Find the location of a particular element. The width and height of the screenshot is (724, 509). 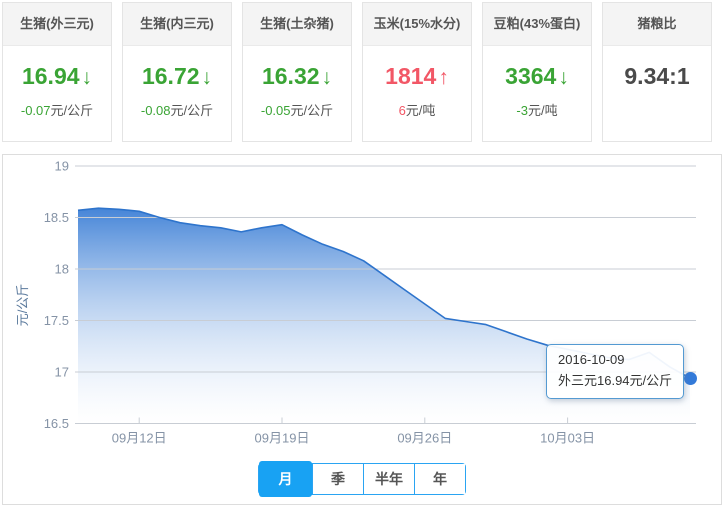

svg-text: 17 is located at coordinates (62, 372).